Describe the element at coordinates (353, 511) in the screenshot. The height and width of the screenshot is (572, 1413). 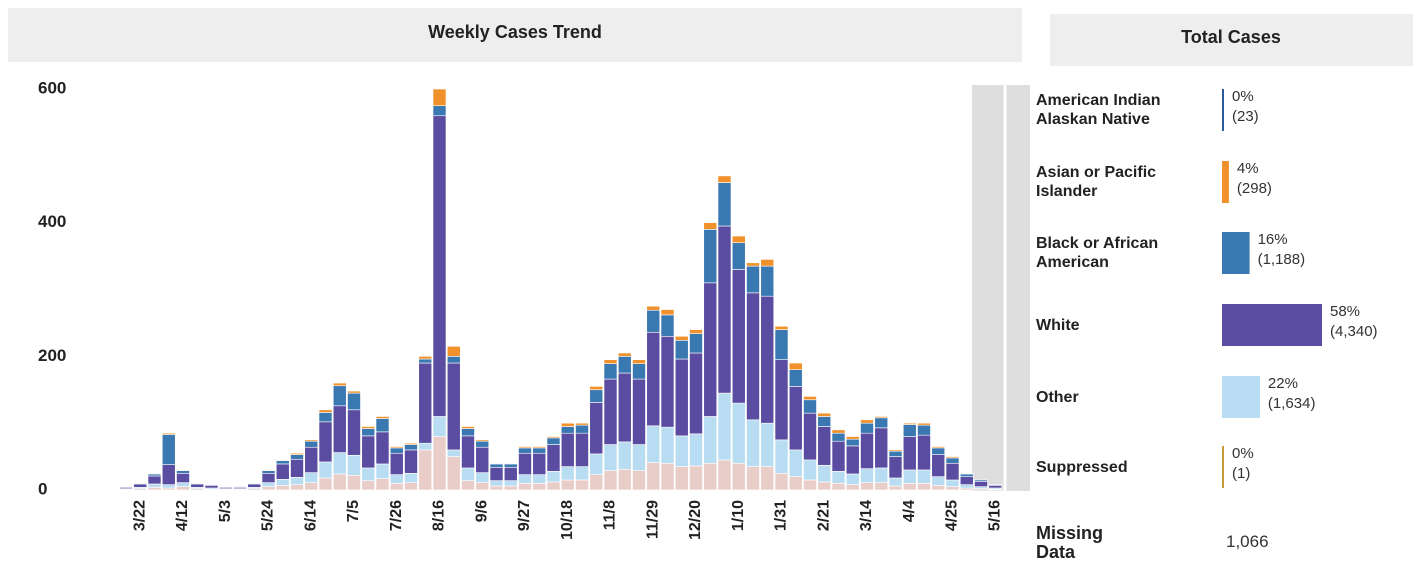
I see `x-tick-label: 7/5` at that location.